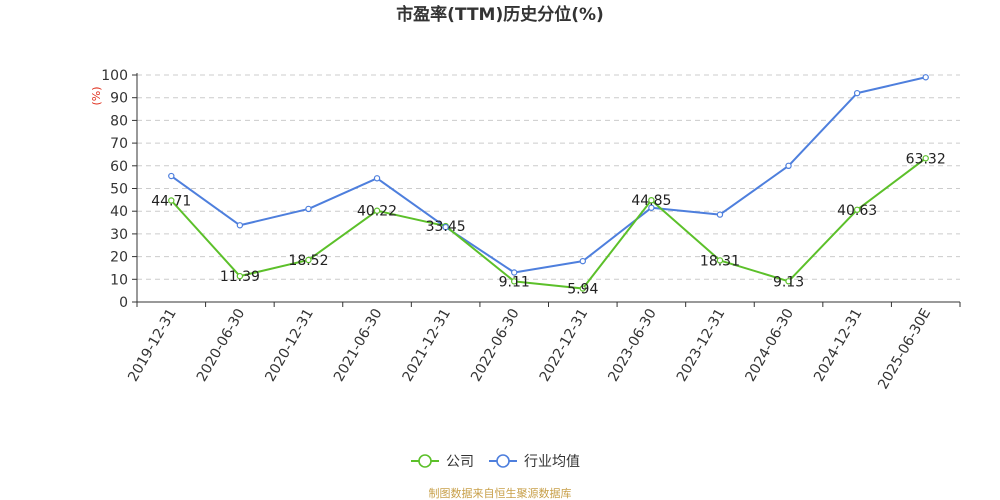 This screenshot has width=1000, height=500. Describe the element at coordinates (119, 144) in the screenshot. I see `y-tick-label: 70` at that location.